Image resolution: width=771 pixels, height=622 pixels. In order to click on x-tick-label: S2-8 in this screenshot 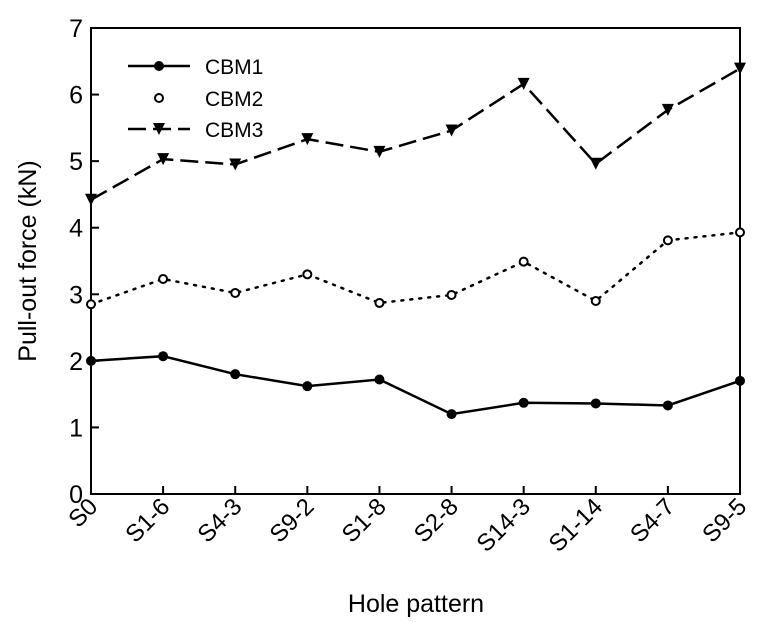, I will do `click(436, 520)`.